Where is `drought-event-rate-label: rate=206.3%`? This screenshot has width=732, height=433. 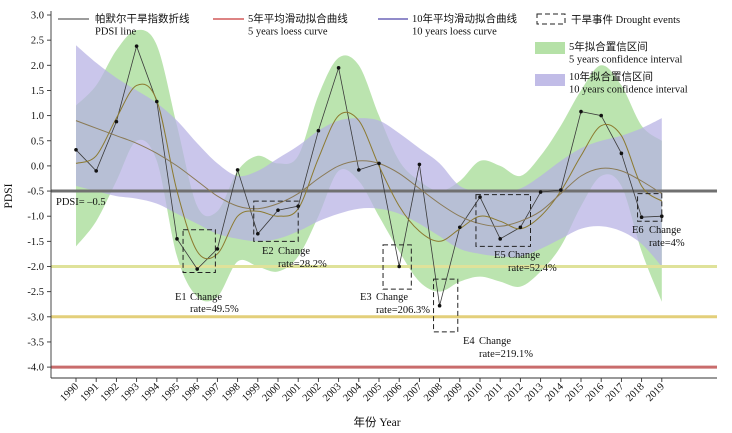
drought-event-rate-label: rate=206.3% is located at coordinates (403, 310).